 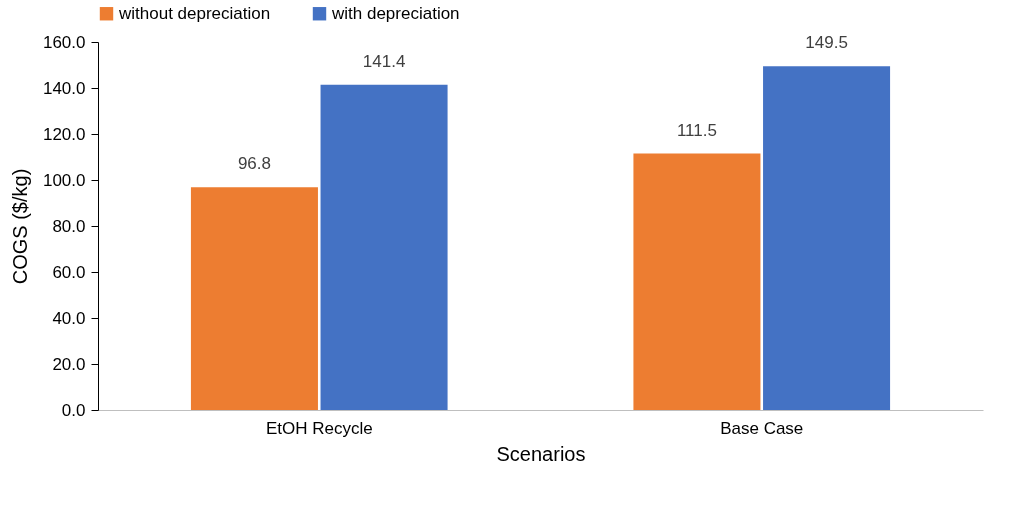 What do you see at coordinates (69, 318) in the screenshot?
I see `y-tick-label: 40.0` at bounding box center [69, 318].